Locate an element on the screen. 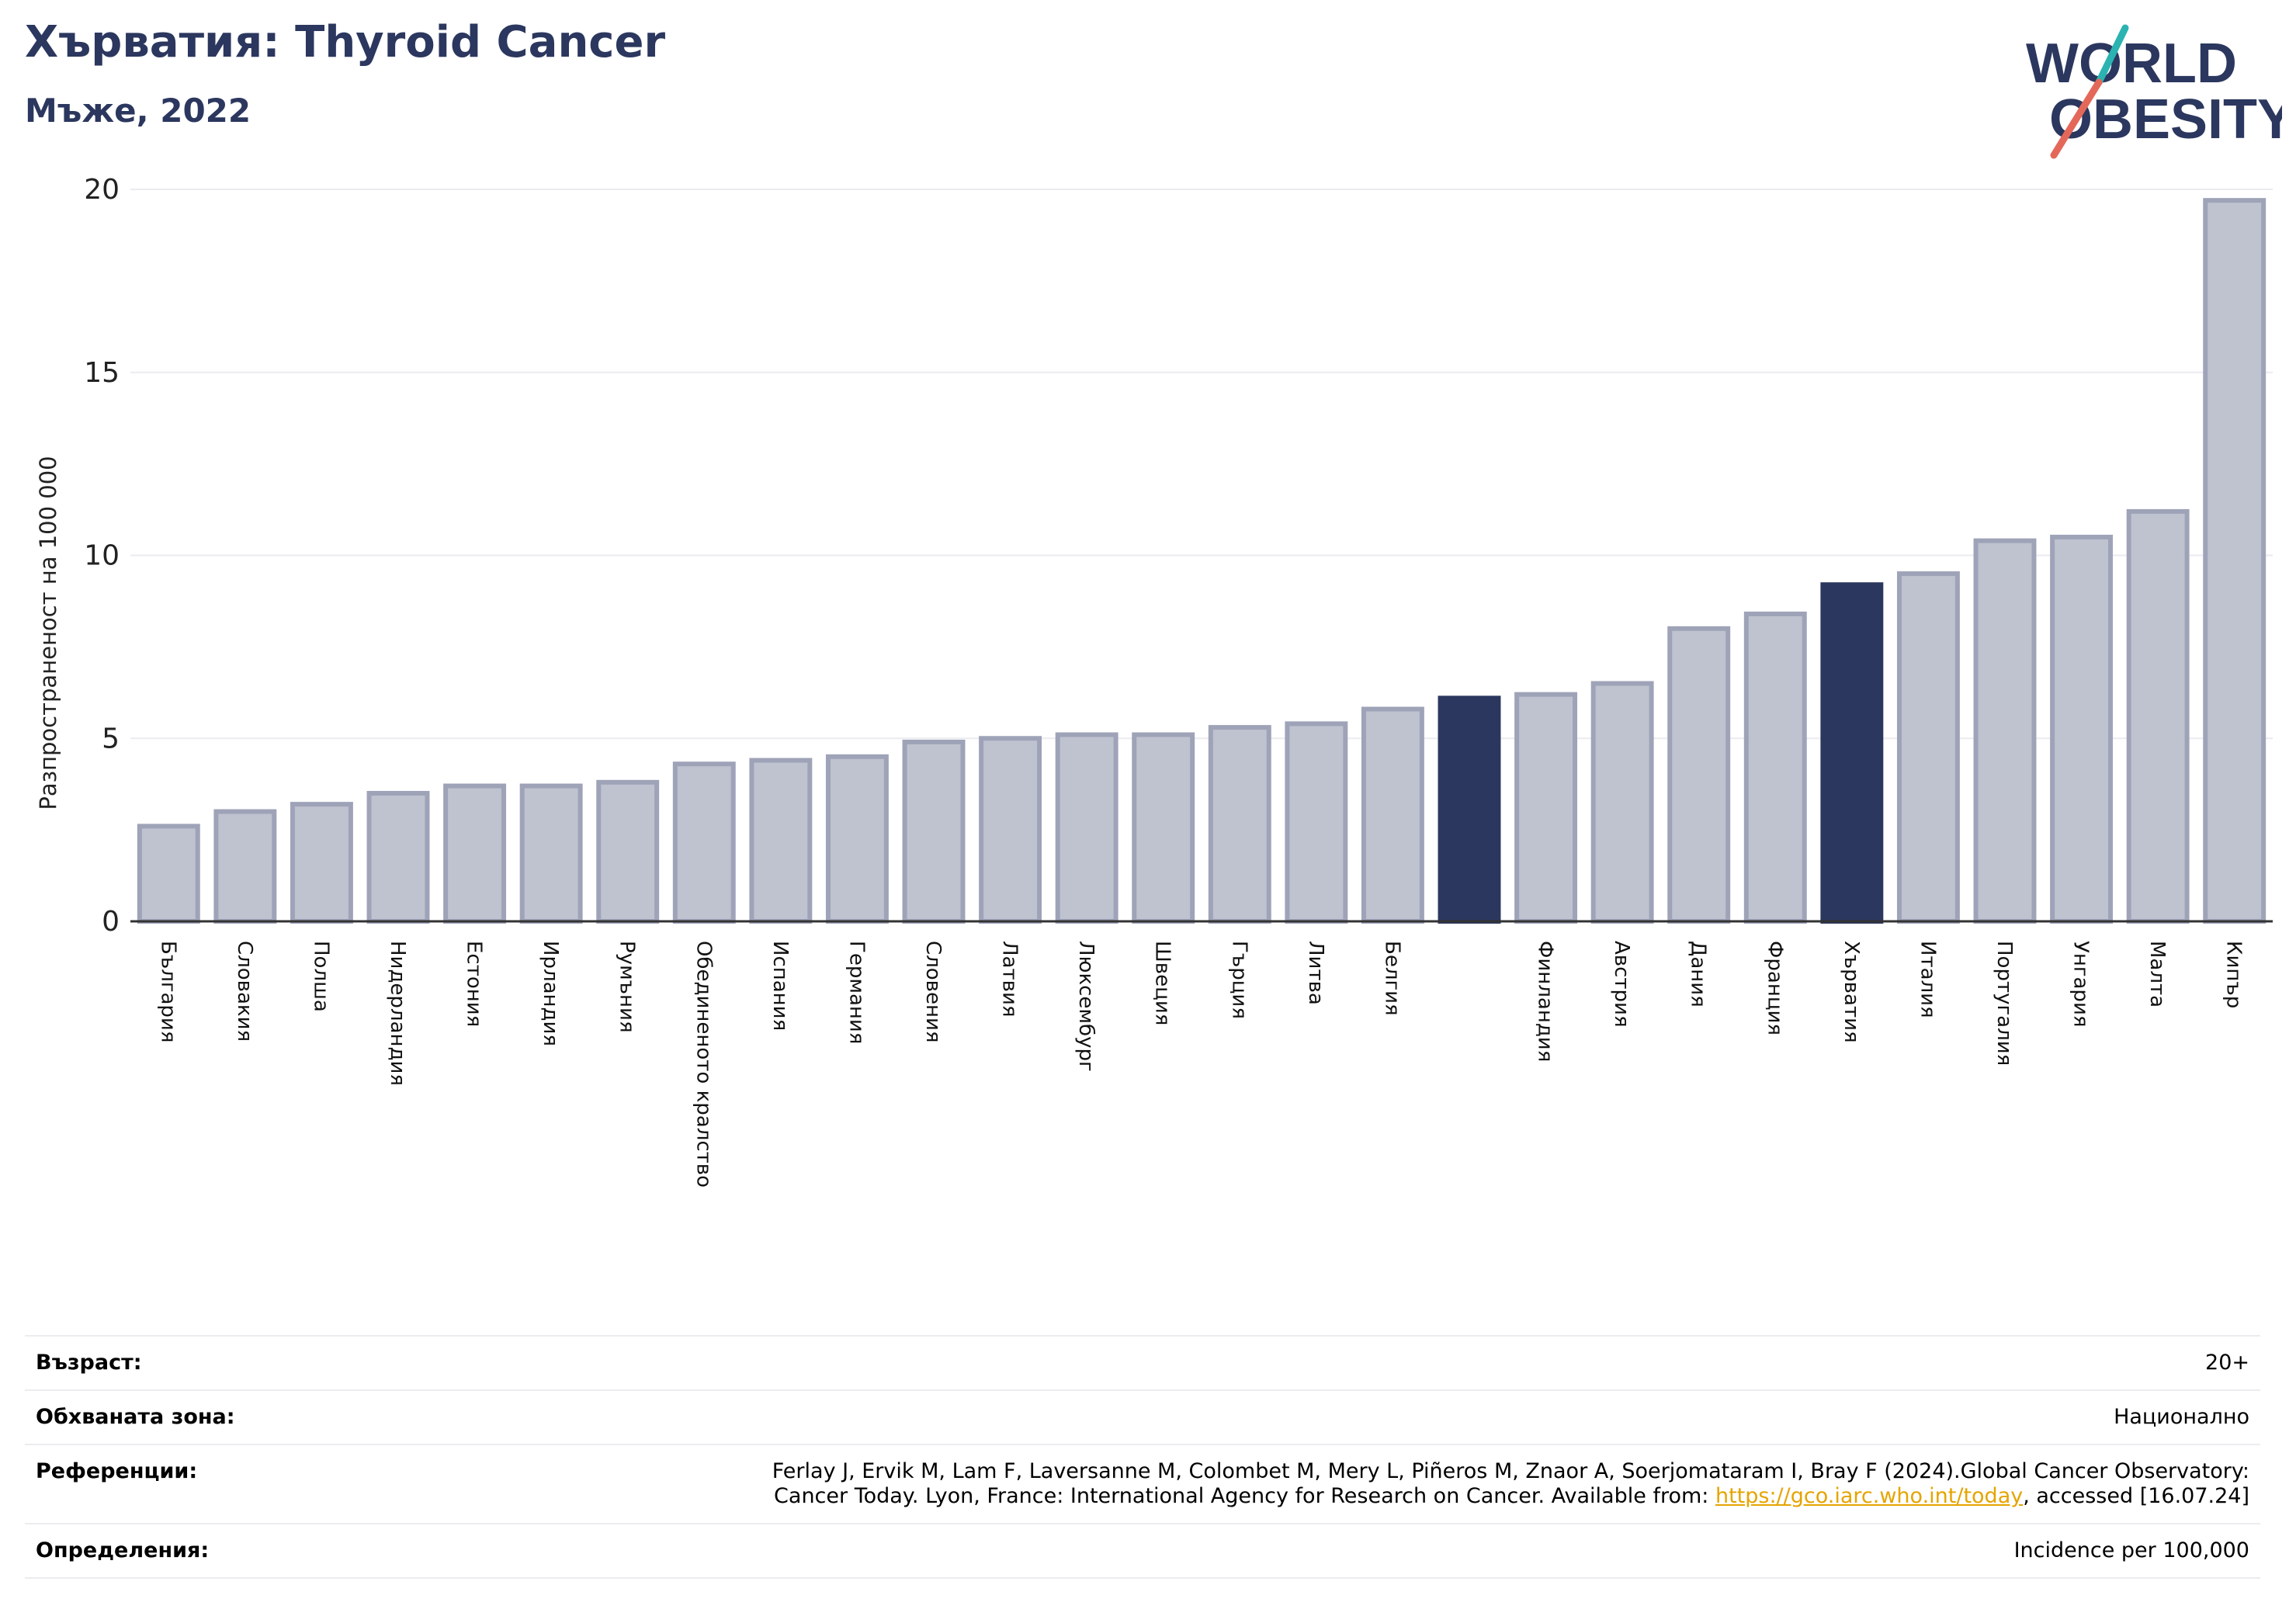 This screenshot has width=2296, height=1623. info-label-coverage: Обхваната зона: is located at coordinates (135, 1417).